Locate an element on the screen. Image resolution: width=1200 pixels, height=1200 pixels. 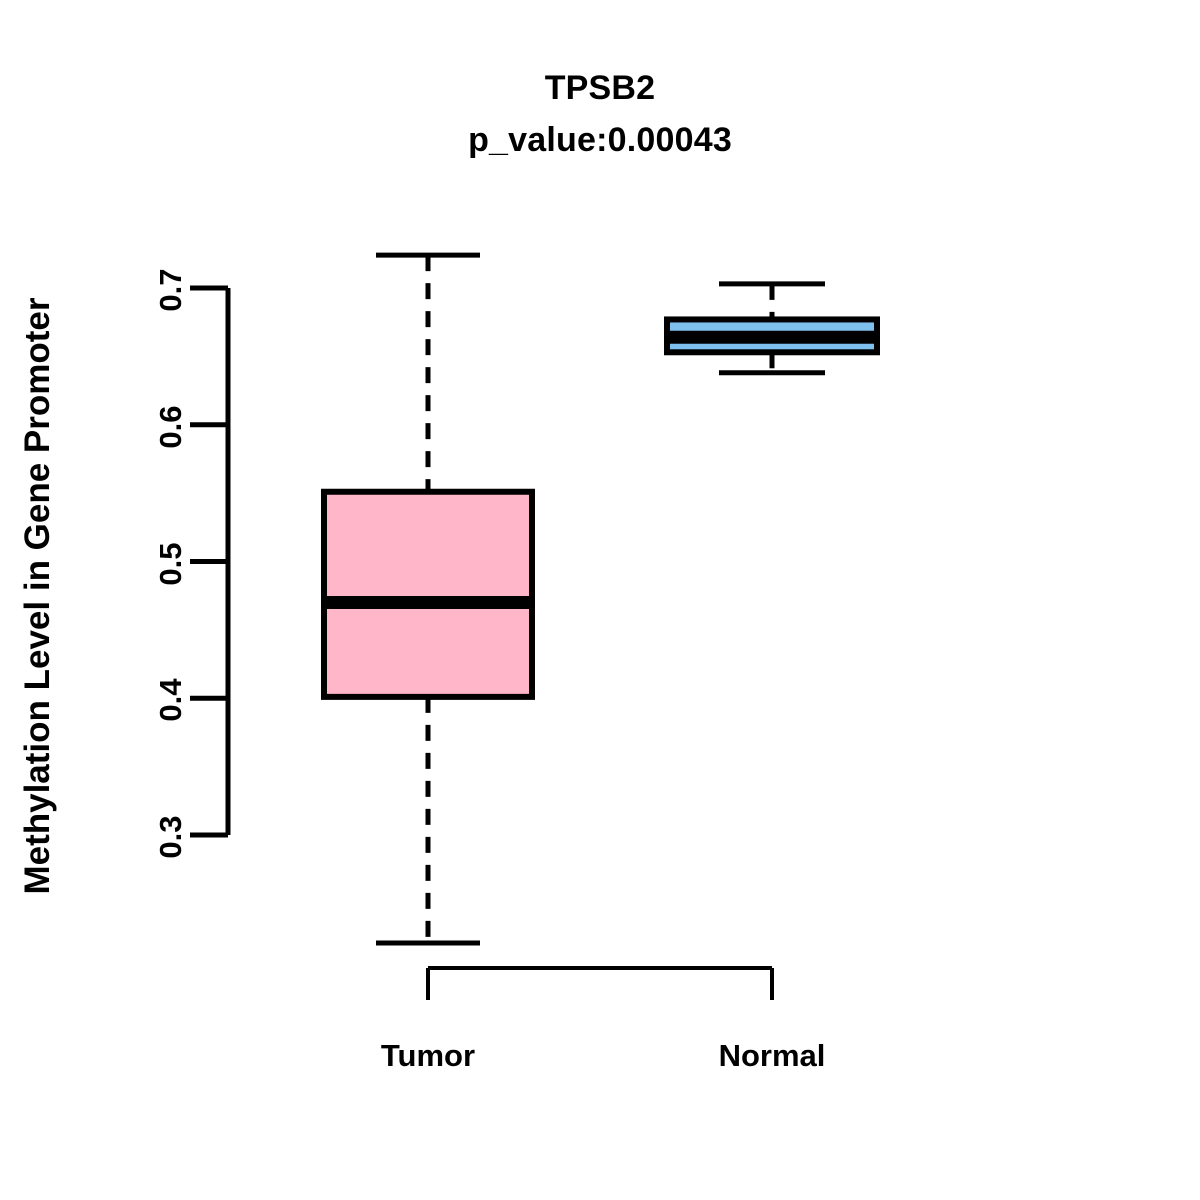
chart-subtitle: p_value:0.00043 is located at coordinates (600, 140).